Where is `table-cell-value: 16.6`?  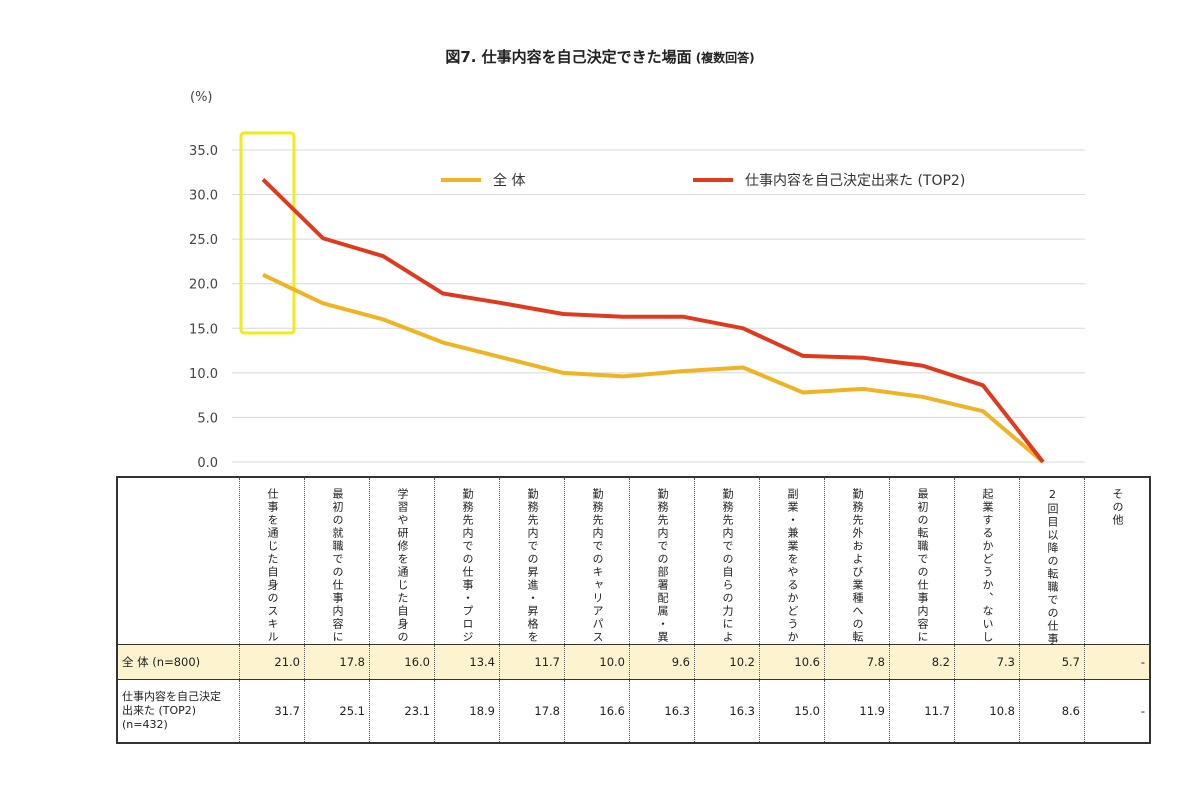 table-cell-value: 16.6 is located at coordinates (597, 711).